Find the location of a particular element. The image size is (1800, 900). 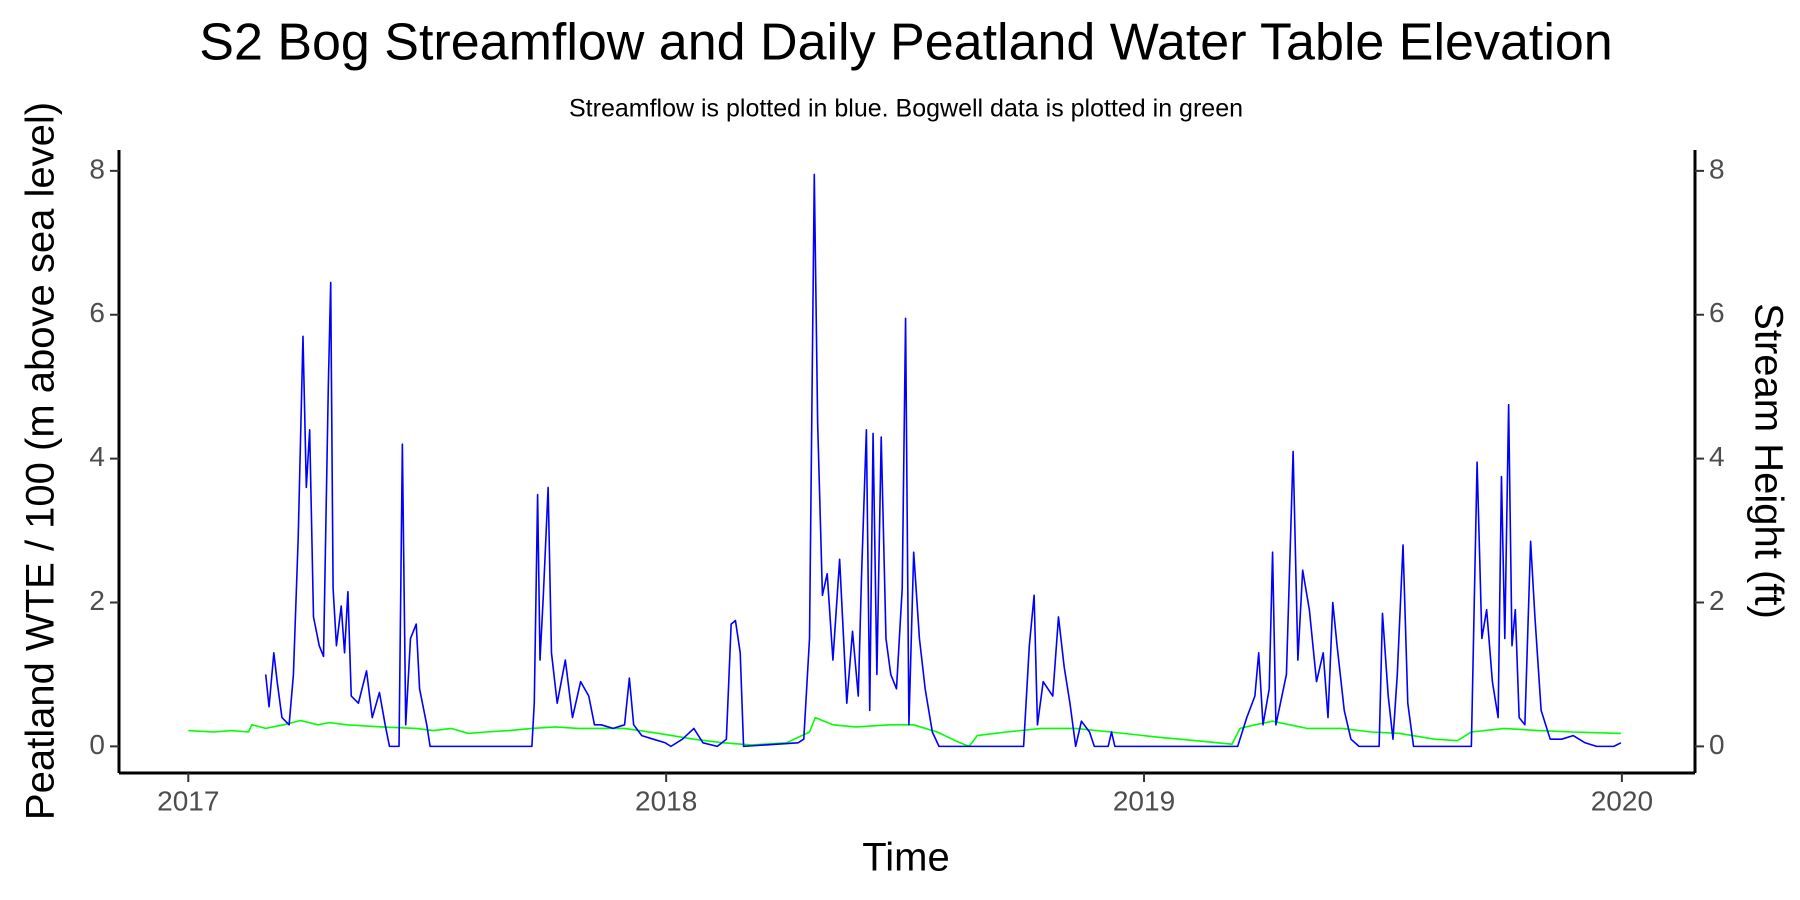

y2-tick-label: 2 is located at coordinates (1717, 600).